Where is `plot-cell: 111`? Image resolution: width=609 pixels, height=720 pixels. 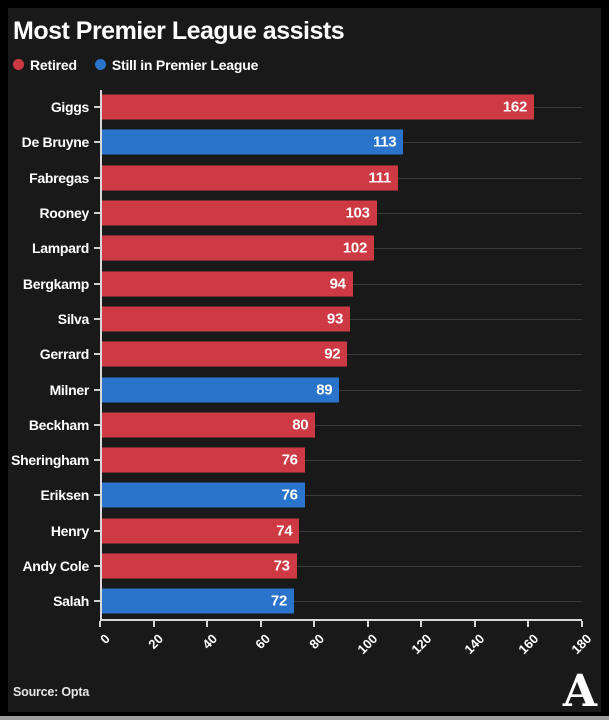 plot-cell: 111 is located at coordinates (341, 178).